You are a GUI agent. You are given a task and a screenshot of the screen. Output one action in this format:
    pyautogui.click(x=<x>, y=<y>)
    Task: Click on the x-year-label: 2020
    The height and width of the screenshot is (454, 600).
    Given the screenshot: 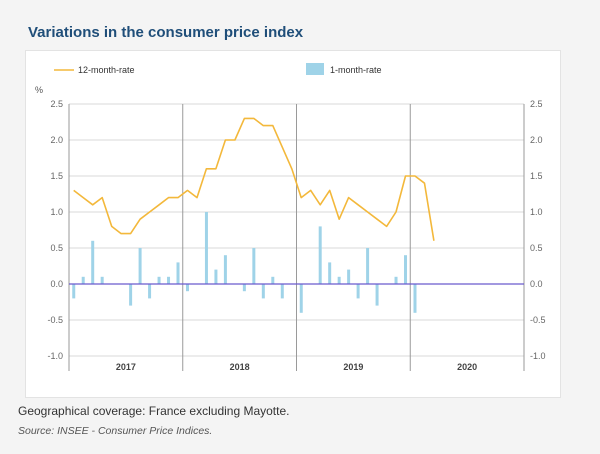 What is the action you would take?
    pyautogui.click(x=467, y=367)
    